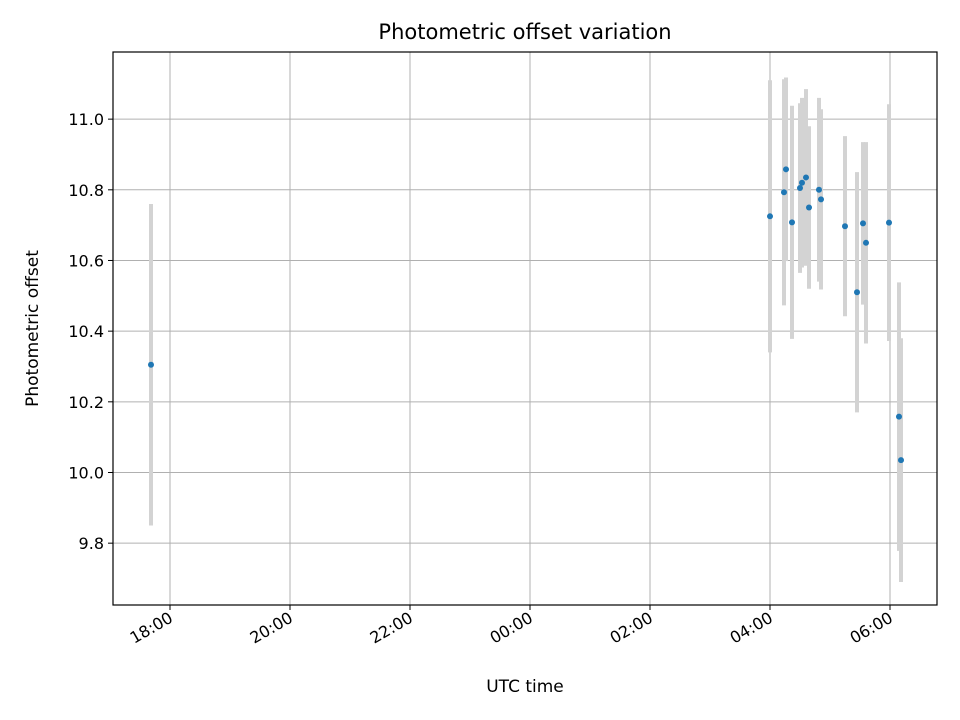 This screenshot has height=720, width=960. What do you see at coordinates (86, 119) in the screenshot?
I see `y-tick-label: 11.0` at bounding box center [86, 119].